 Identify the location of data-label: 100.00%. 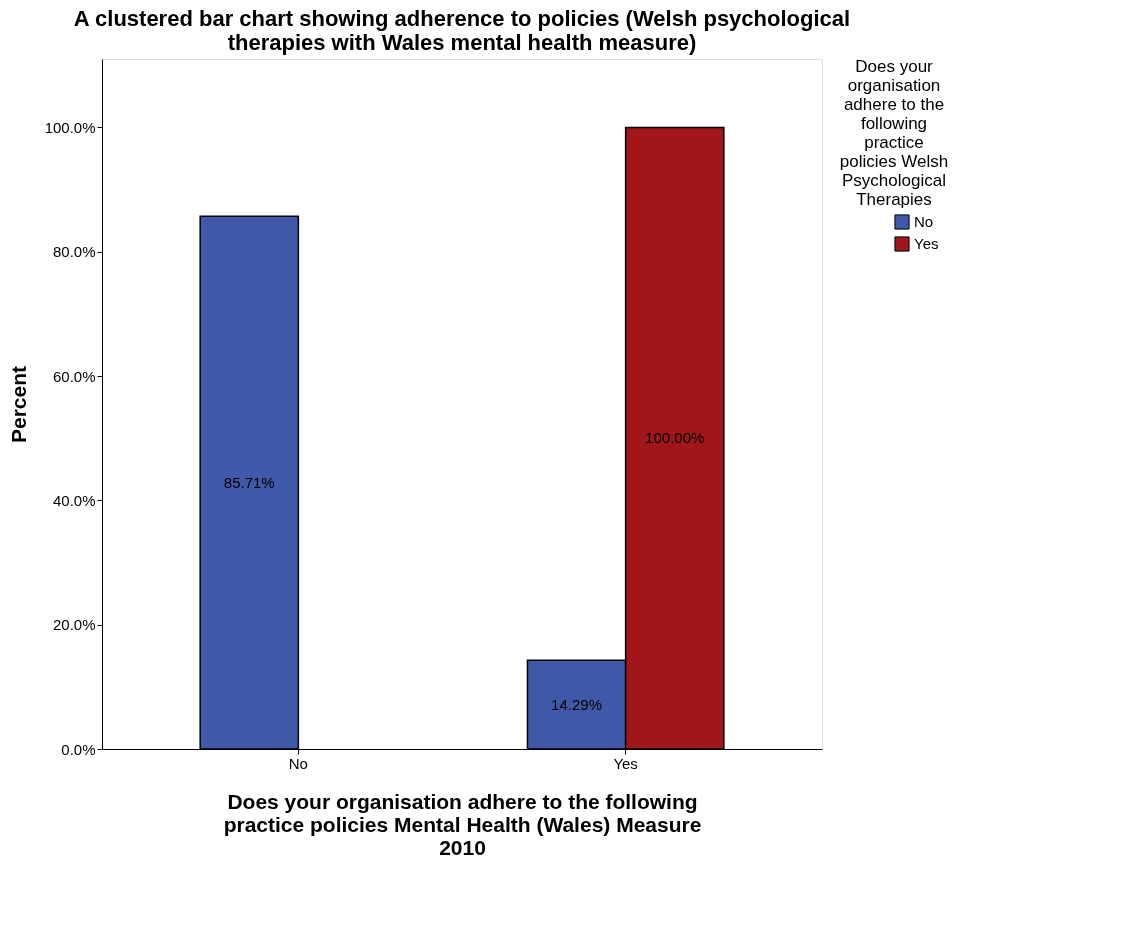
(675, 438).